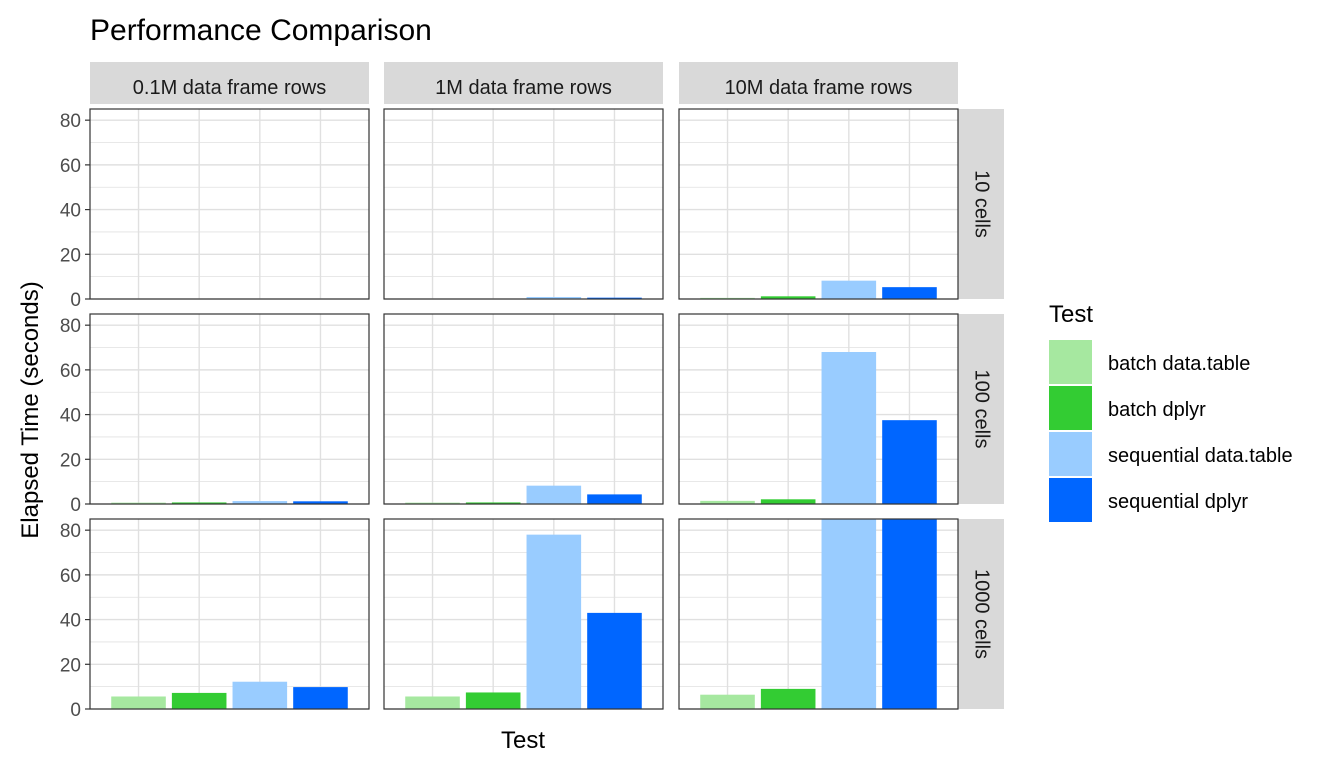  I want to click on facet-strip-column-label: 10M data frame rows, so click(819, 88).